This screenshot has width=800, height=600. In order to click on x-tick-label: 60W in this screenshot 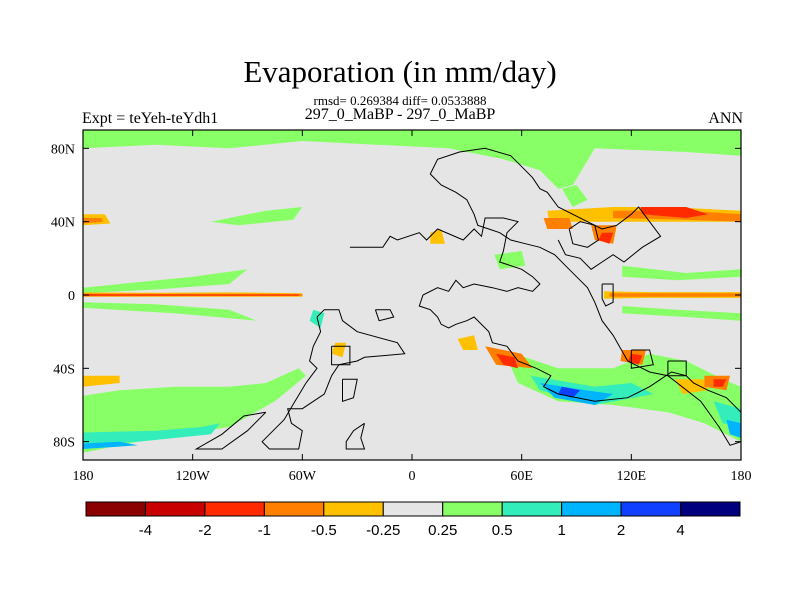, I will do `click(303, 476)`.